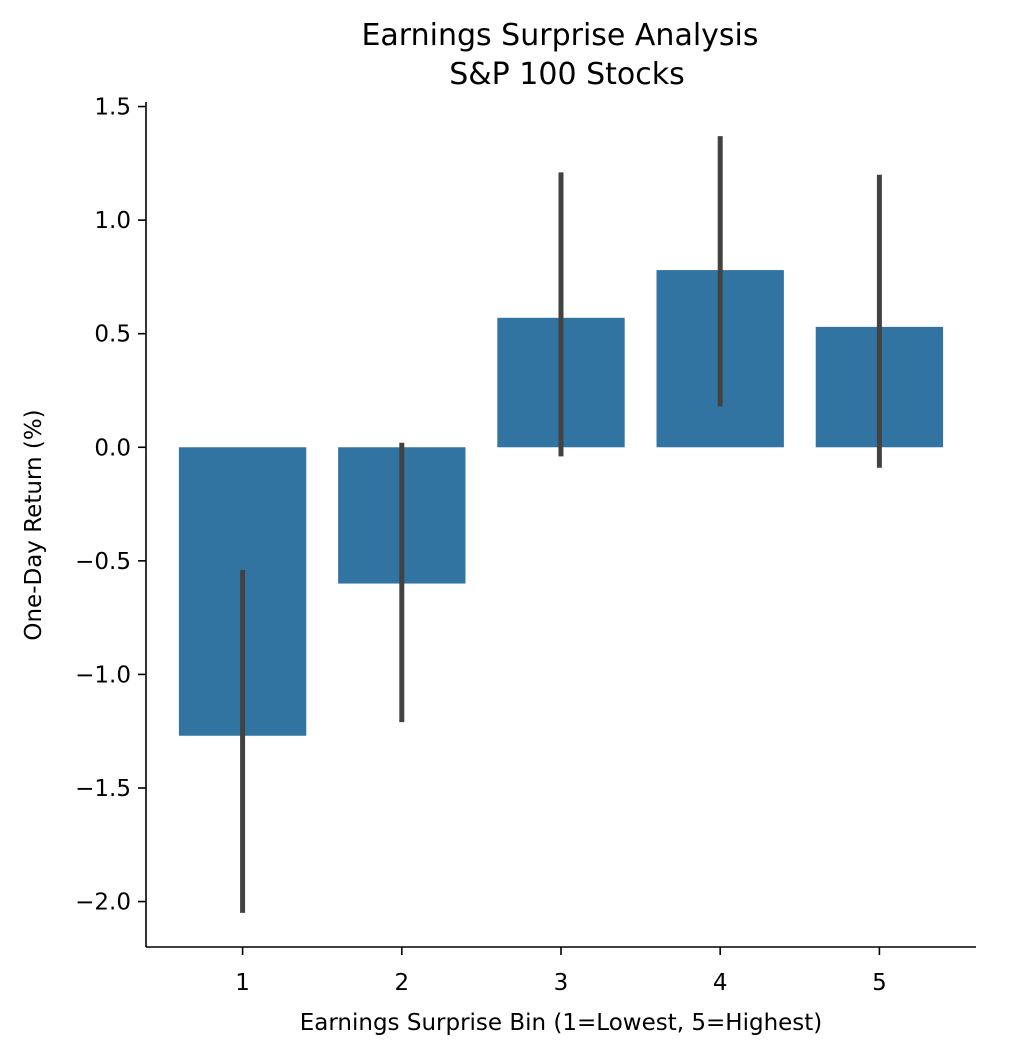  Describe the element at coordinates (401, 983) in the screenshot. I see `x-tick-label: 2` at that location.